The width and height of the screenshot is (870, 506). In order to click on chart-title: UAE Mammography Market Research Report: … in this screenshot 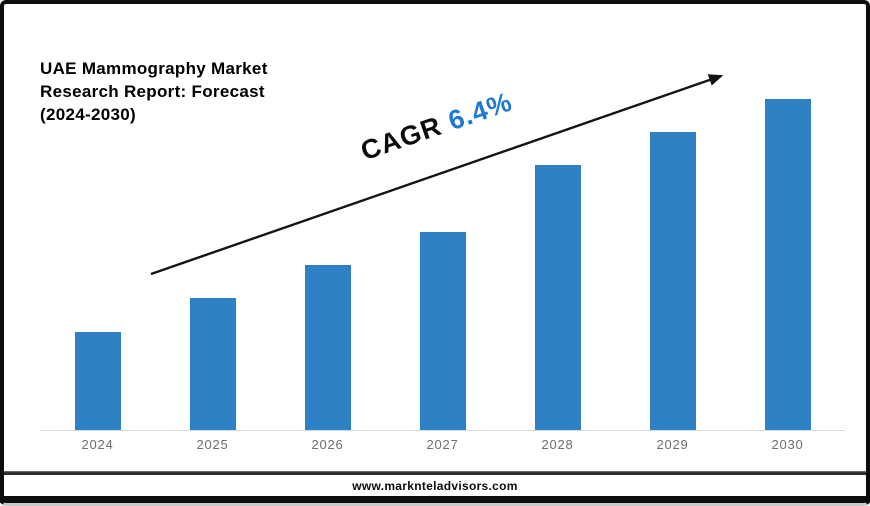, I will do `click(154, 91)`.